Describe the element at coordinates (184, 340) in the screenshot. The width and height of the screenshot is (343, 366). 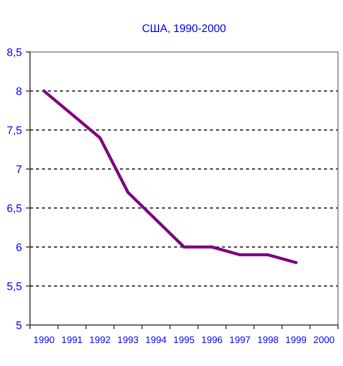
I see `x-tick-label: 1995` at that location.